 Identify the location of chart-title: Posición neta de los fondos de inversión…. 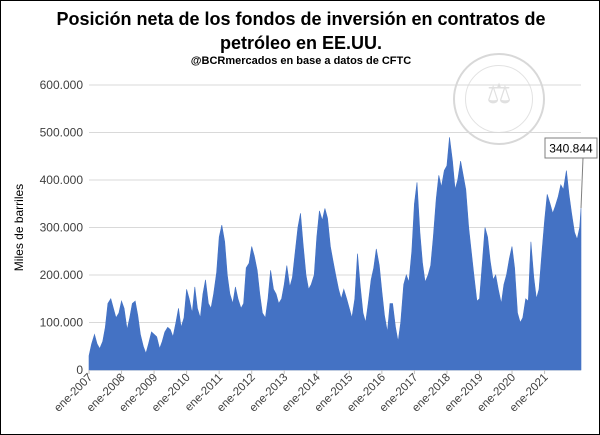
(300, 31).